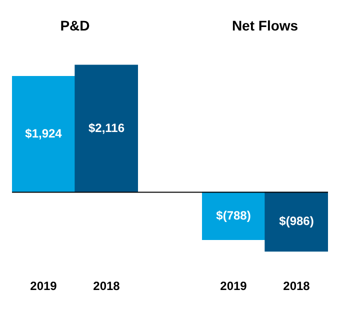 The width and height of the screenshot is (340, 328). Describe the element at coordinates (296, 221) in the screenshot. I see `data-label: $(986)` at that location.